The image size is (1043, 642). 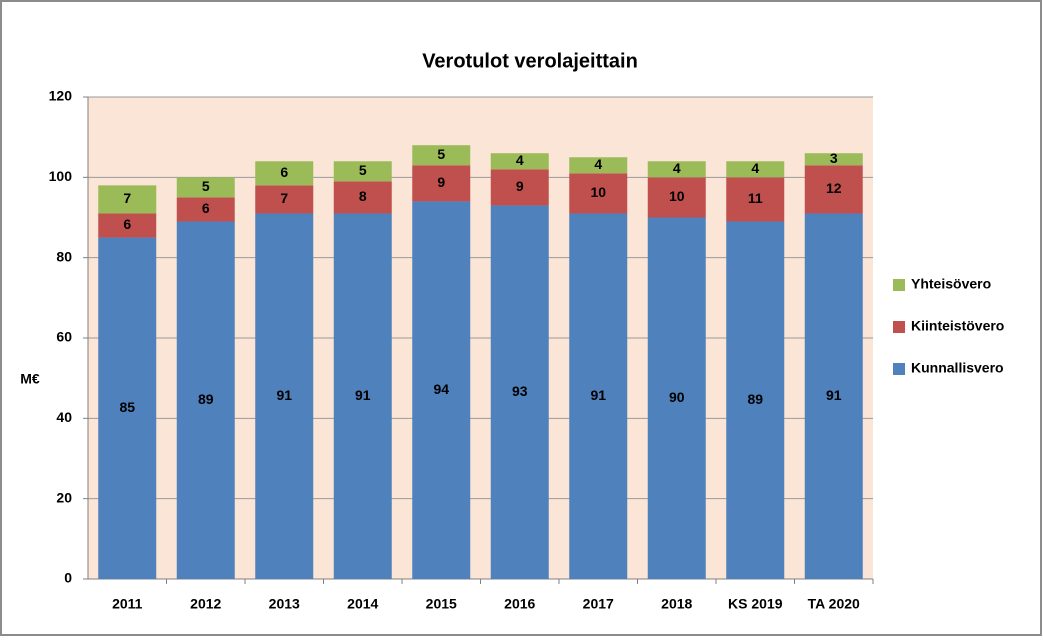 What do you see at coordinates (64, 337) in the screenshot?
I see `y-tick-label: 60` at bounding box center [64, 337].